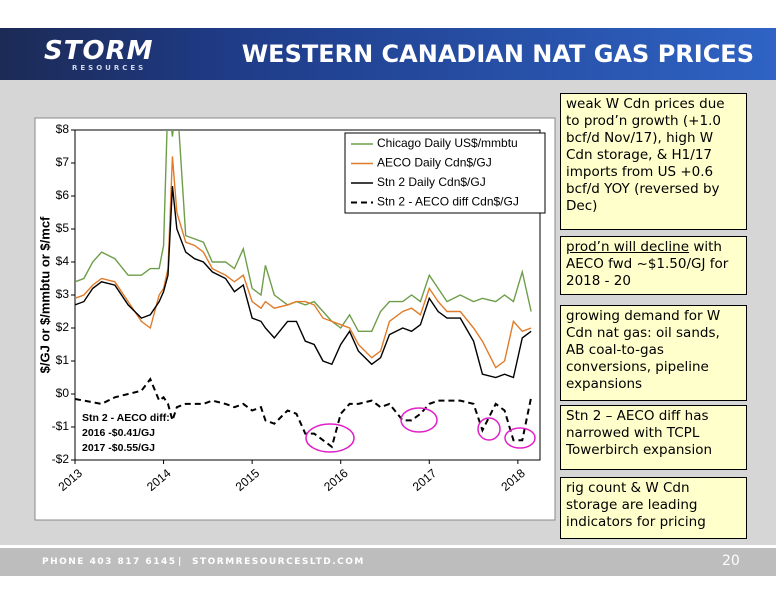 The height and width of the screenshot is (600, 776). Describe the element at coordinates (434, 163) in the screenshot. I see `legend-label: AECO Daily Cdn$/GJ` at that location.